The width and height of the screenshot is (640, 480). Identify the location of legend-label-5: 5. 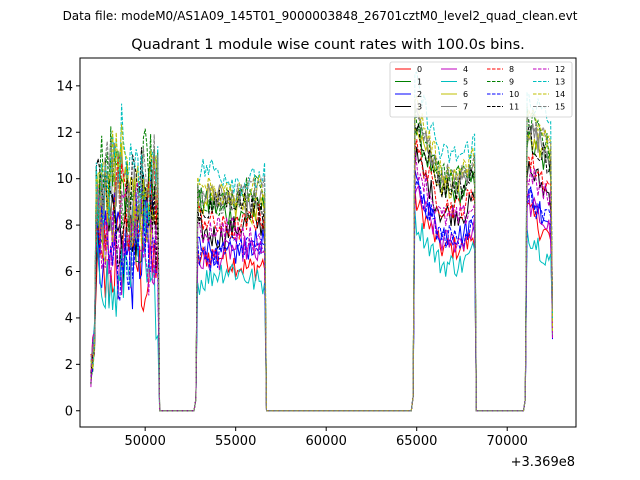
(465, 82).